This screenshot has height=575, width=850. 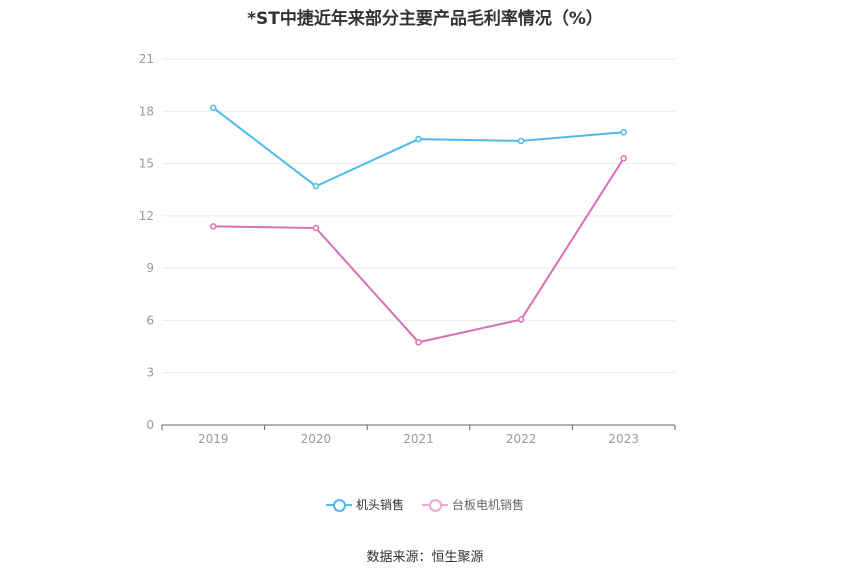 What do you see at coordinates (150, 373) in the screenshot?
I see `y-tick-label-1: 3` at bounding box center [150, 373].